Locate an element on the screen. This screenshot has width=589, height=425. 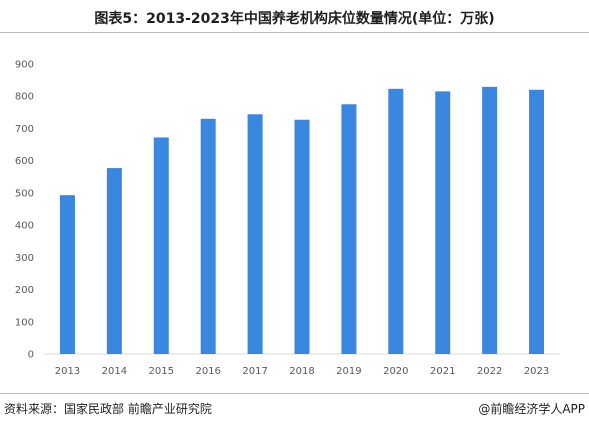
x-tick-label: 2014 is located at coordinates (114, 371).